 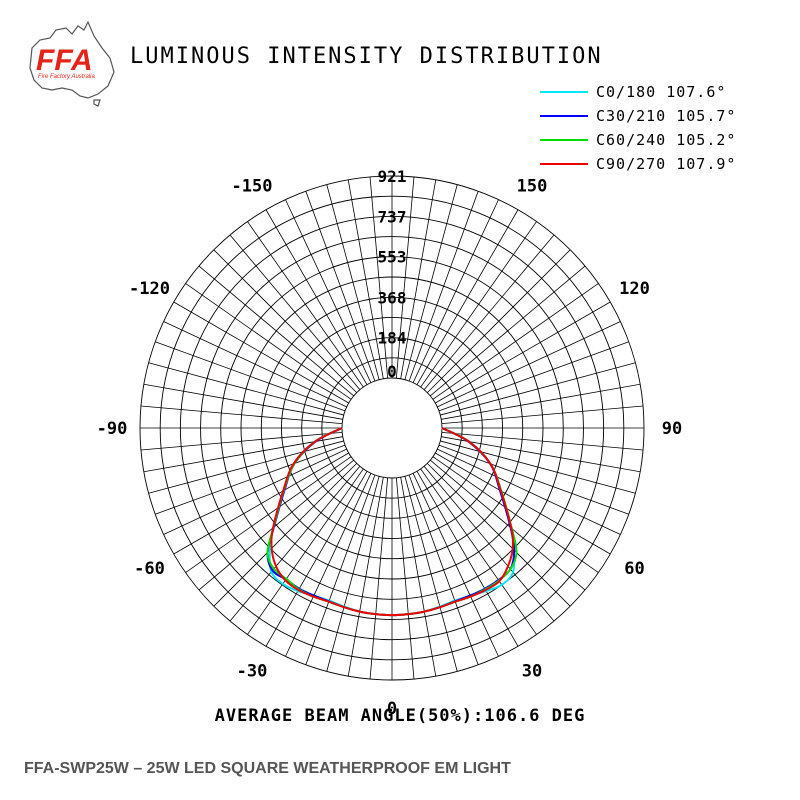 What do you see at coordinates (149, 569) in the screenshot?
I see `angle-label: -60` at bounding box center [149, 569].